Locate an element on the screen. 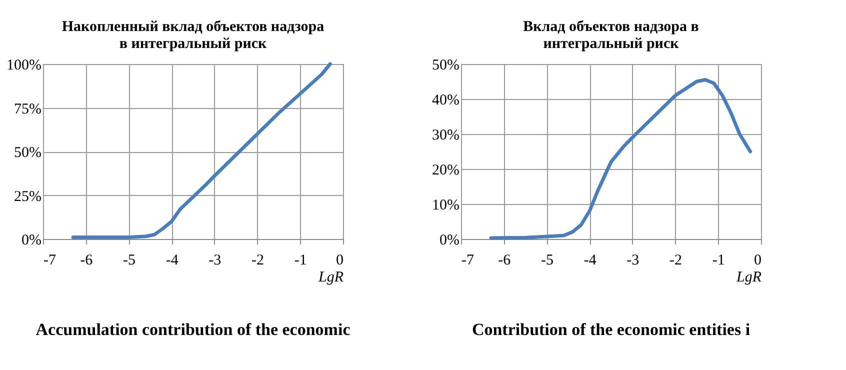 This screenshot has width=846, height=370. text: Accumulation contribution of the economic is located at coordinates (193, 329).